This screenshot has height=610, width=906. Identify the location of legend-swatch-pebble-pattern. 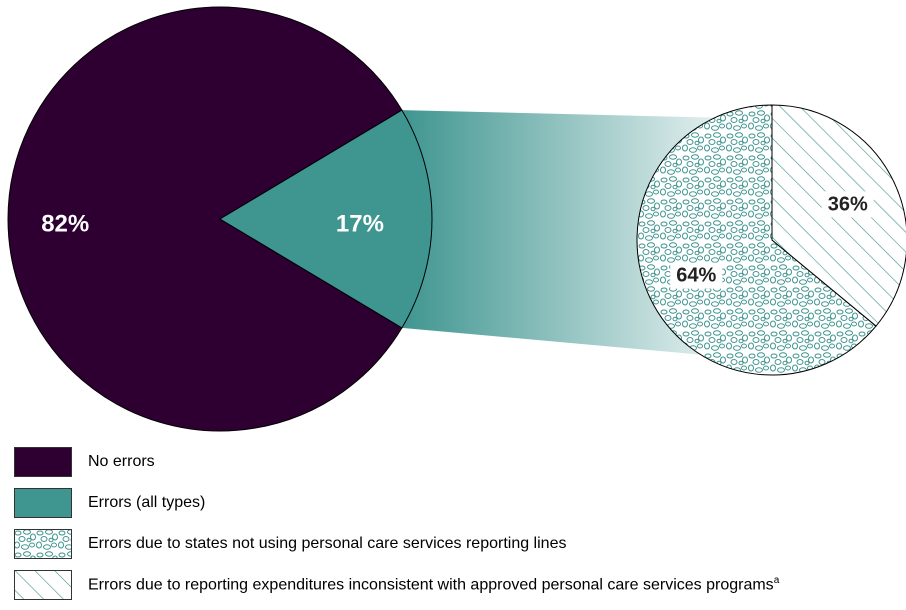
(43, 543).